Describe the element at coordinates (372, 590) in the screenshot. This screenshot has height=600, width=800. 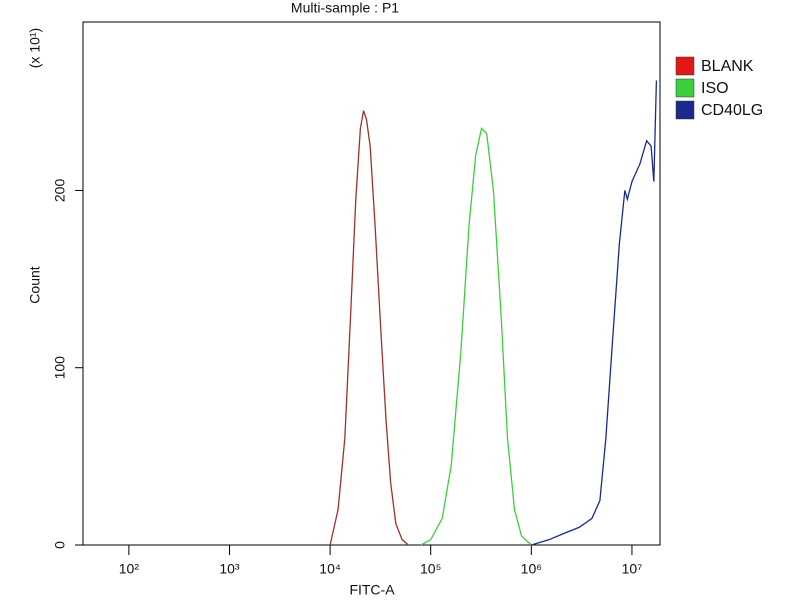
I see `x-axis-title: FITC-A` at that location.